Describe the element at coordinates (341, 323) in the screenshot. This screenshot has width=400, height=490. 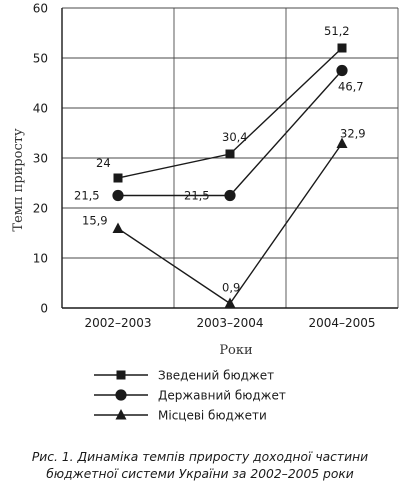
I see `x-tick-label-3: 2004–2005` at that location.